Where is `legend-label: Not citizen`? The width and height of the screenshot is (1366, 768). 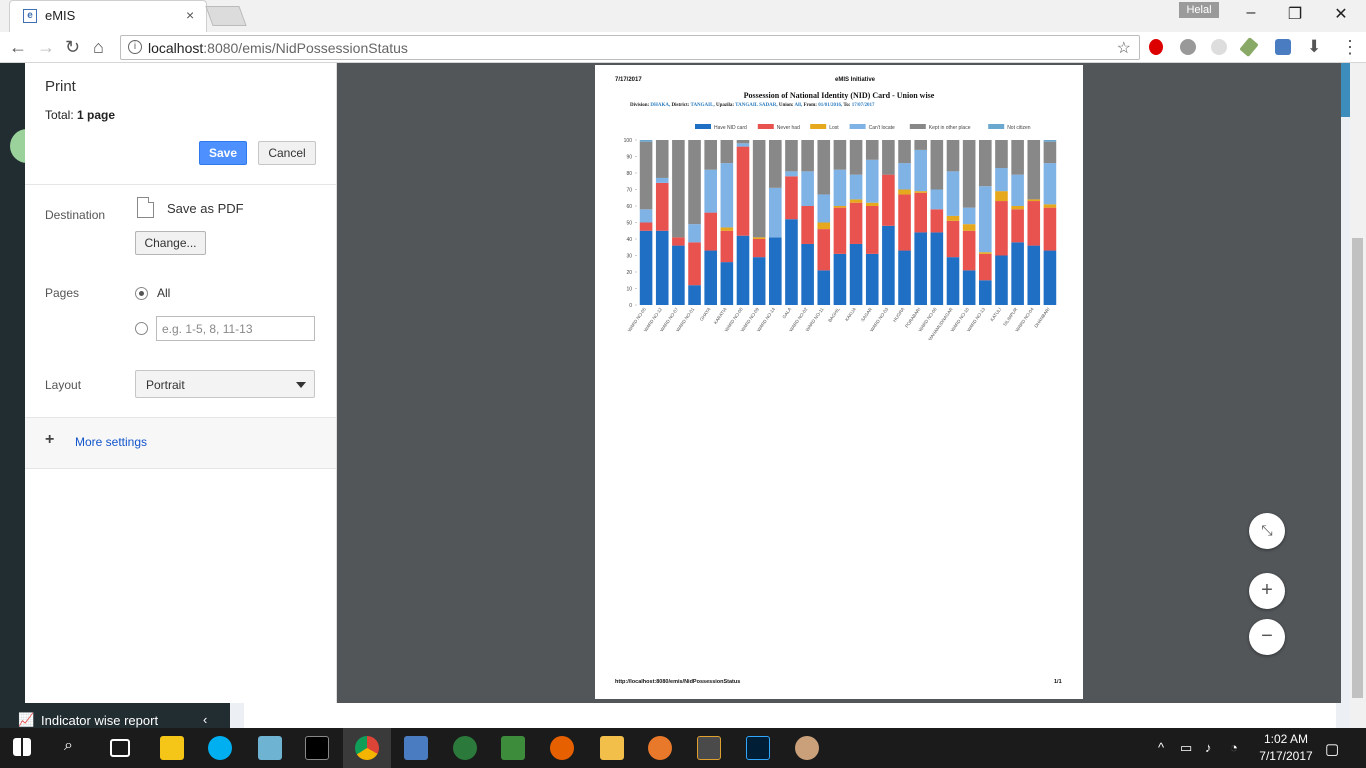
legend-label: Not citizen is located at coordinates (1019, 128).